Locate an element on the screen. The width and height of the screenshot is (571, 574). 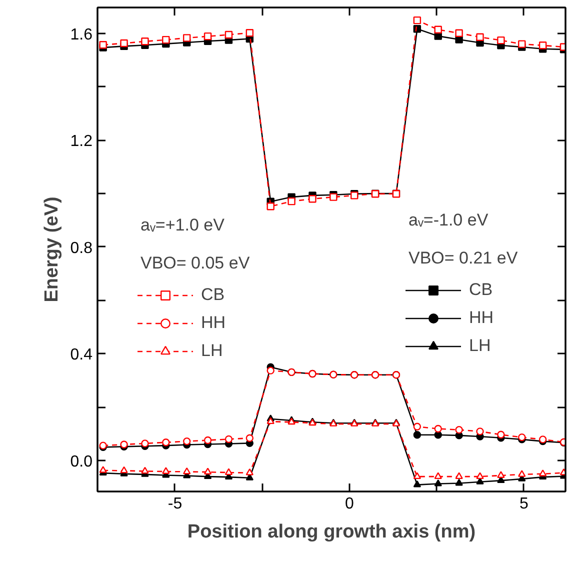
x-tick-label: 5 is located at coordinates (524, 504).